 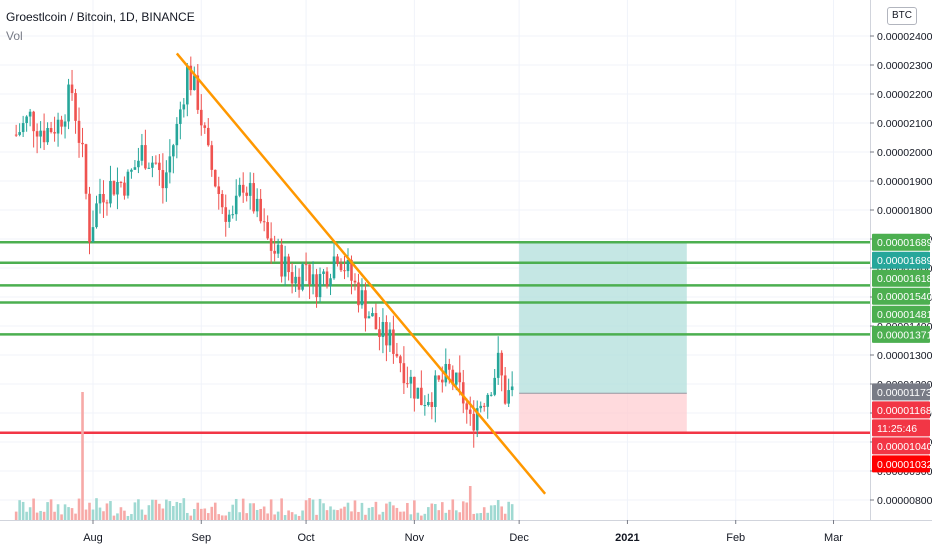 What do you see at coordinates (904, 447) in the screenshot?
I see `price-tag-label: 0.00001040` at bounding box center [904, 447].